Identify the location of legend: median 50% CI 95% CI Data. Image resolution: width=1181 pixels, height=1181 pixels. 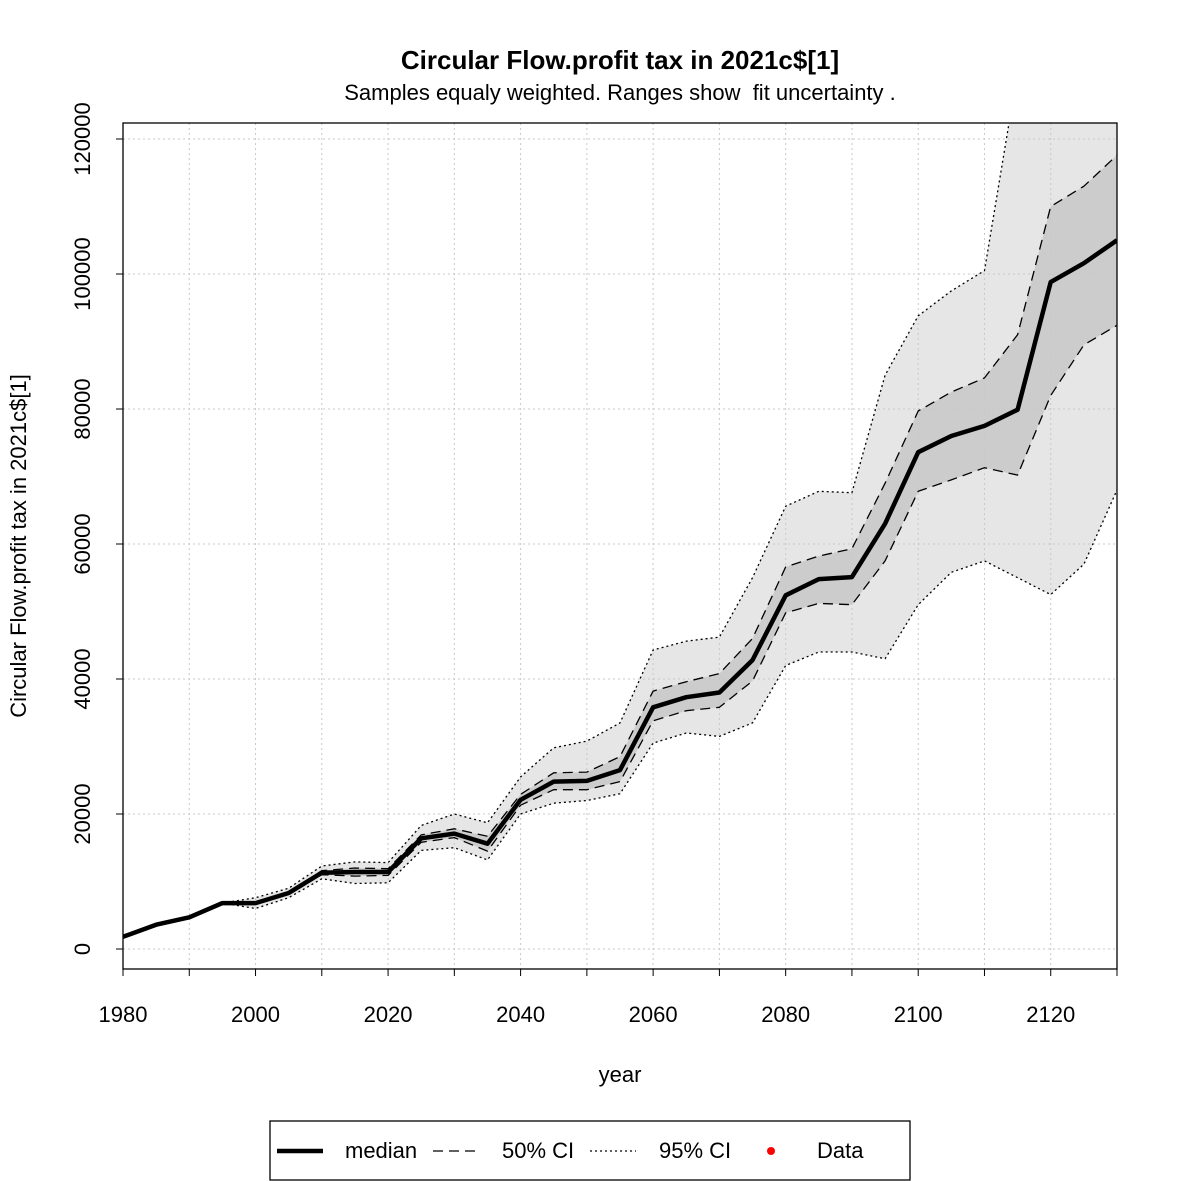
(570, 1150).